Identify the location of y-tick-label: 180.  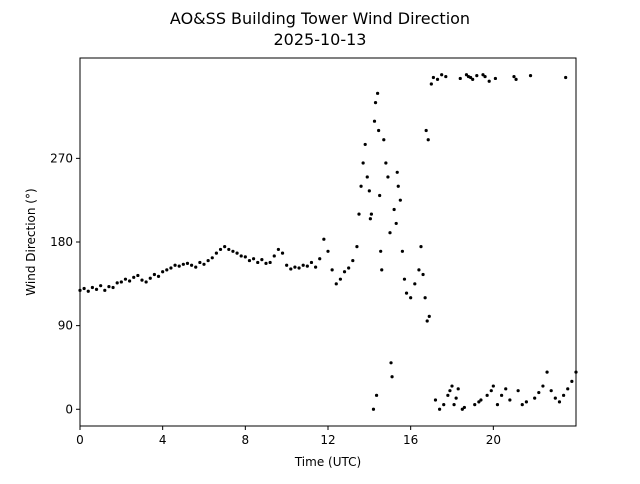
(61, 242).